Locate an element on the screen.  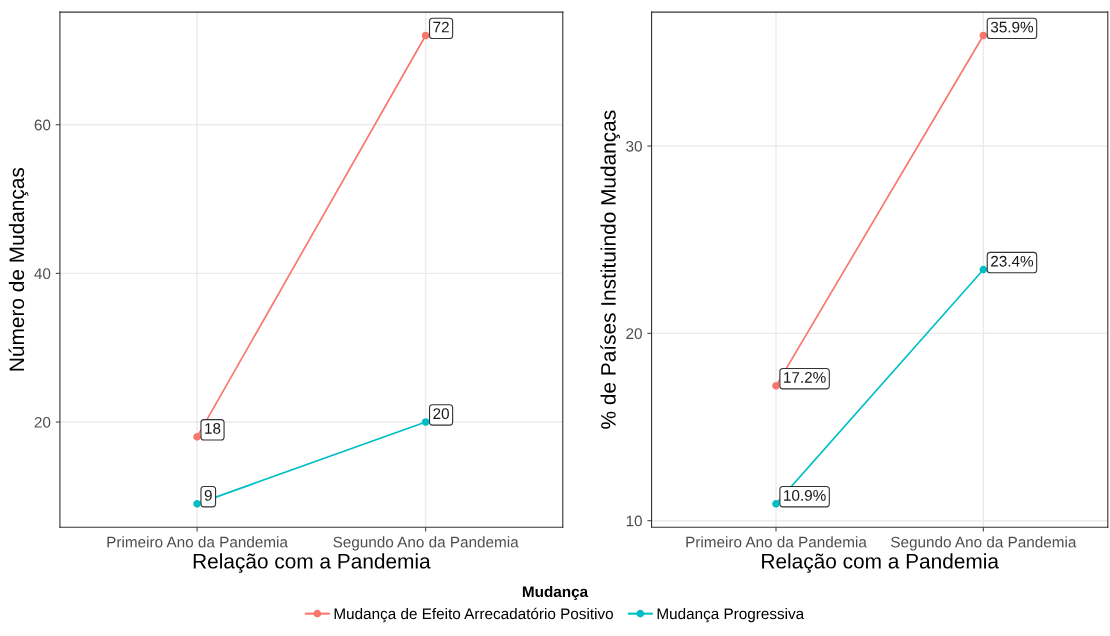
data-label: 20 is located at coordinates (441, 414).